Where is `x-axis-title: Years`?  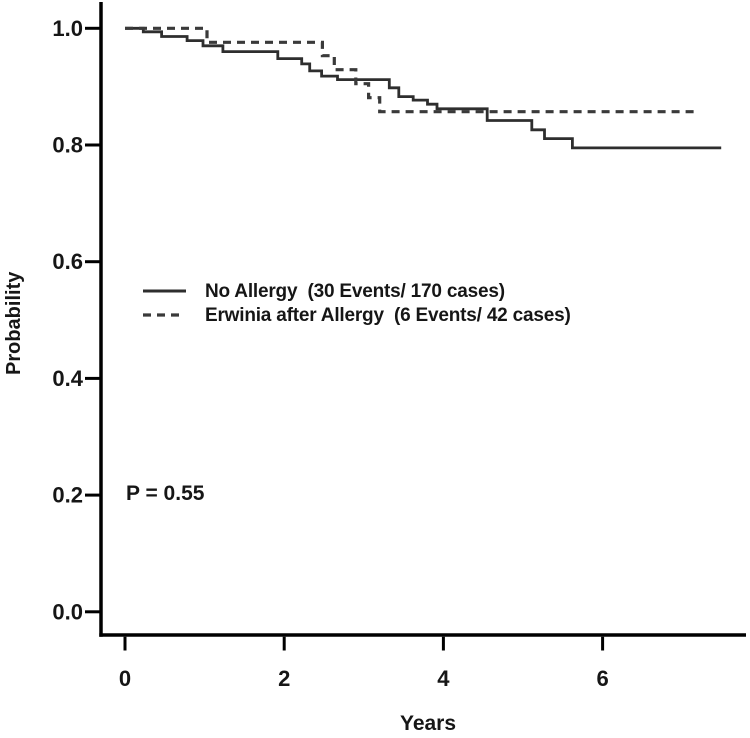 x-axis-title: Years is located at coordinates (428, 723).